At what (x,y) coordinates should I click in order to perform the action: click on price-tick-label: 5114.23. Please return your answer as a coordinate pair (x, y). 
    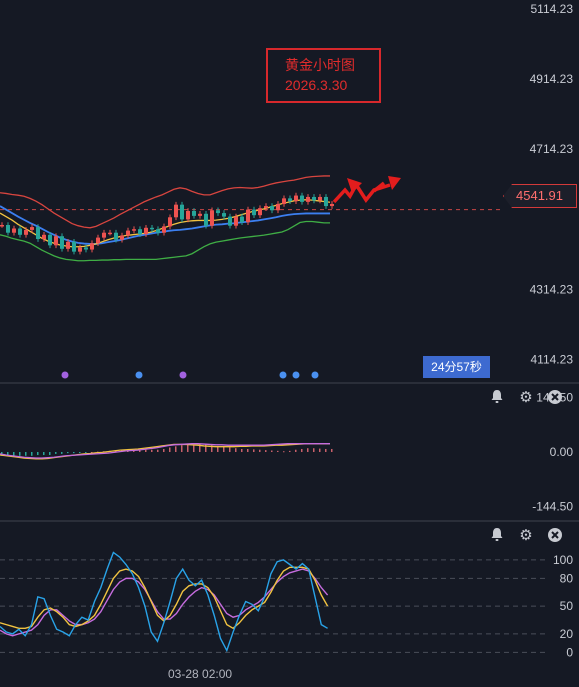
    Looking at the image, I should click on (552, 9).